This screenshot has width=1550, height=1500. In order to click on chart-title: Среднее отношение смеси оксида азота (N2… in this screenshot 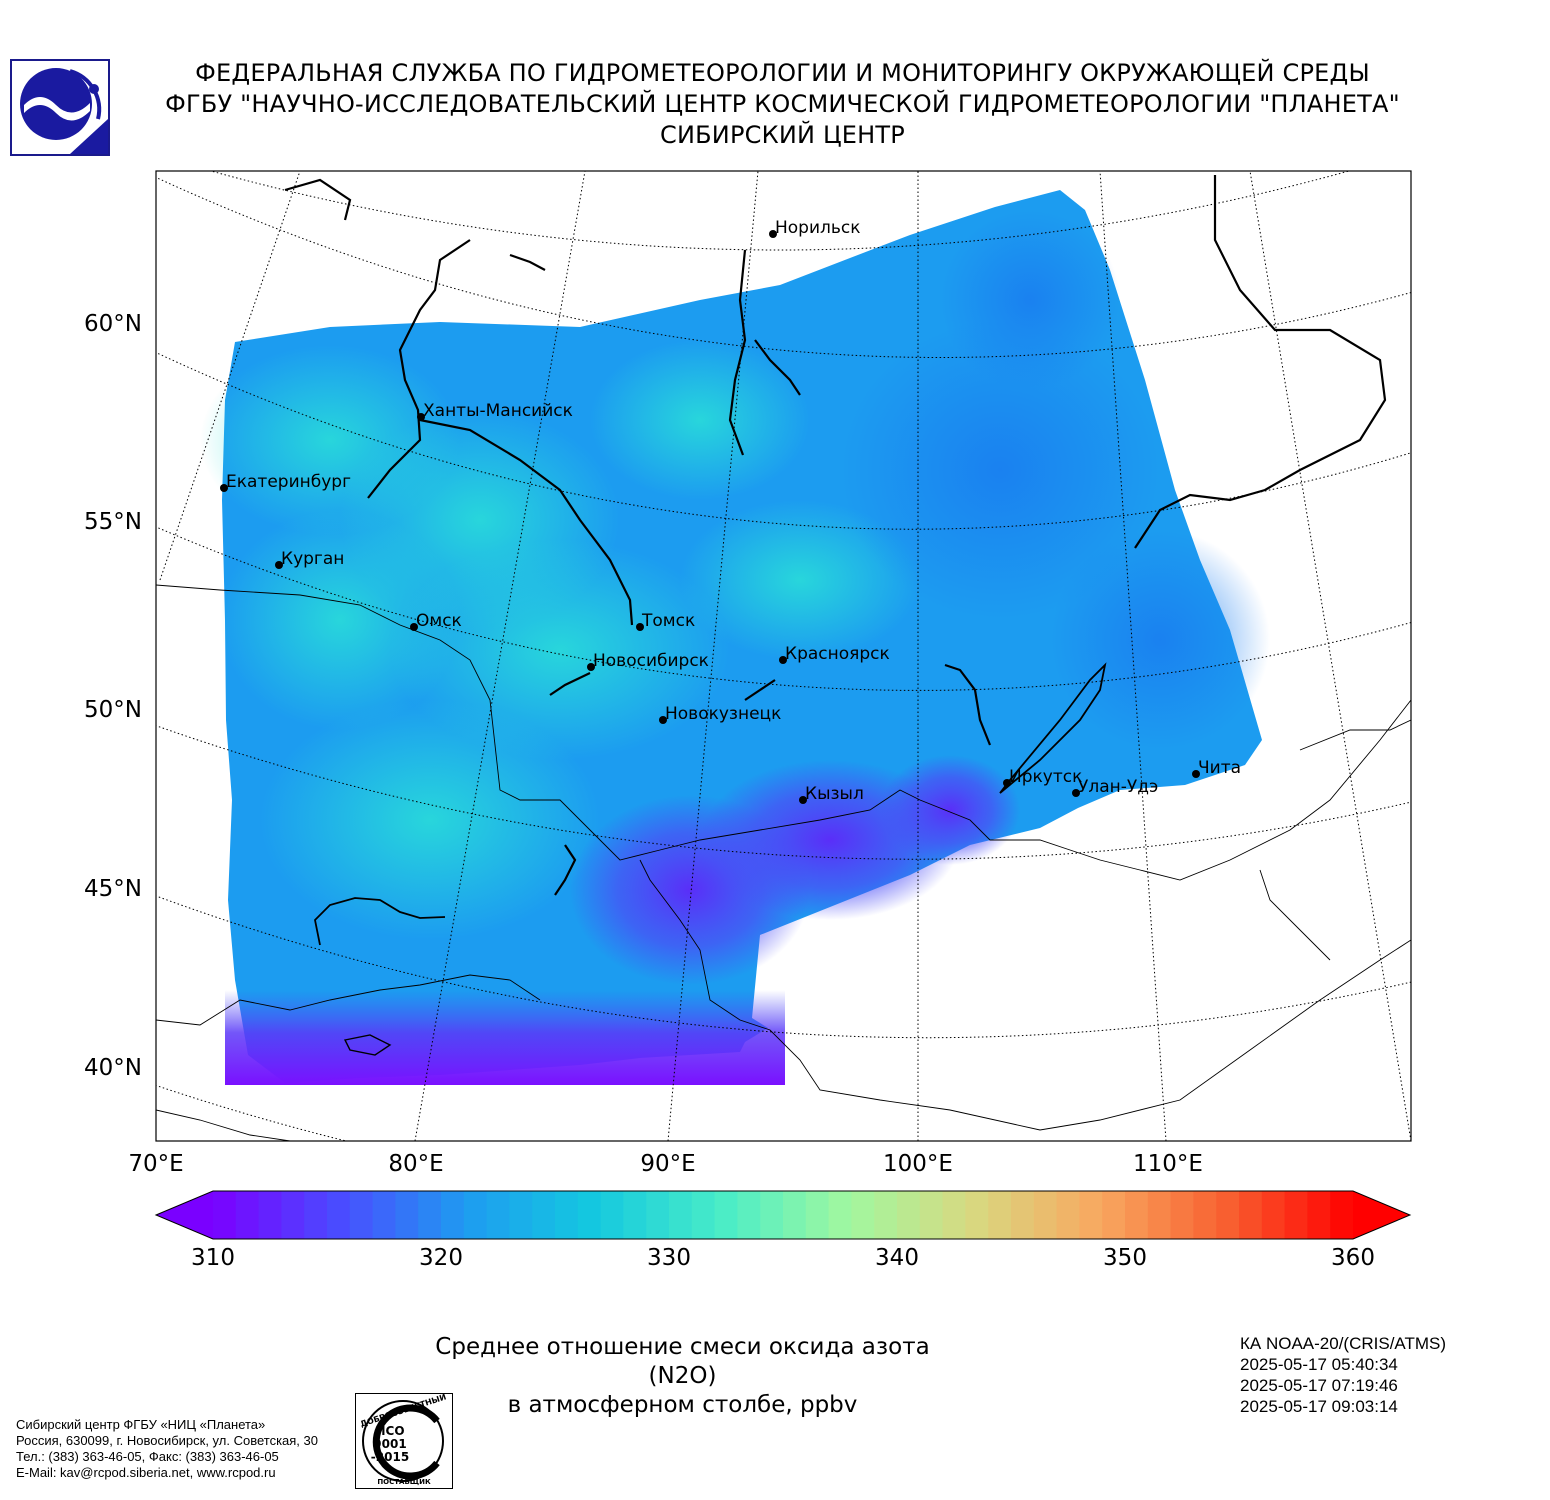, I will do `click(682, 1376)`.